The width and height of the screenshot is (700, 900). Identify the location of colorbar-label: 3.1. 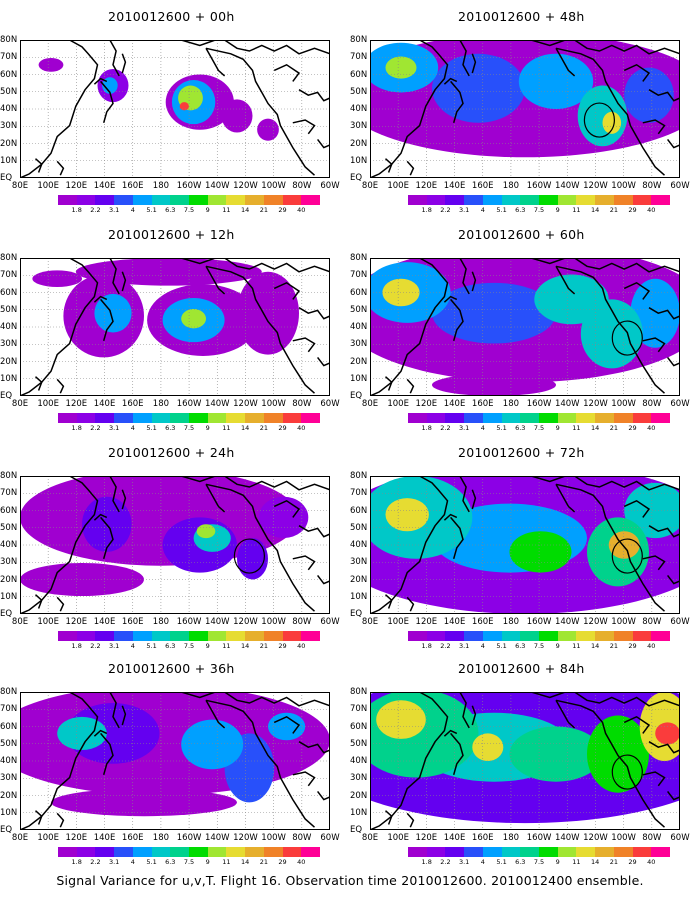
(464, 210).